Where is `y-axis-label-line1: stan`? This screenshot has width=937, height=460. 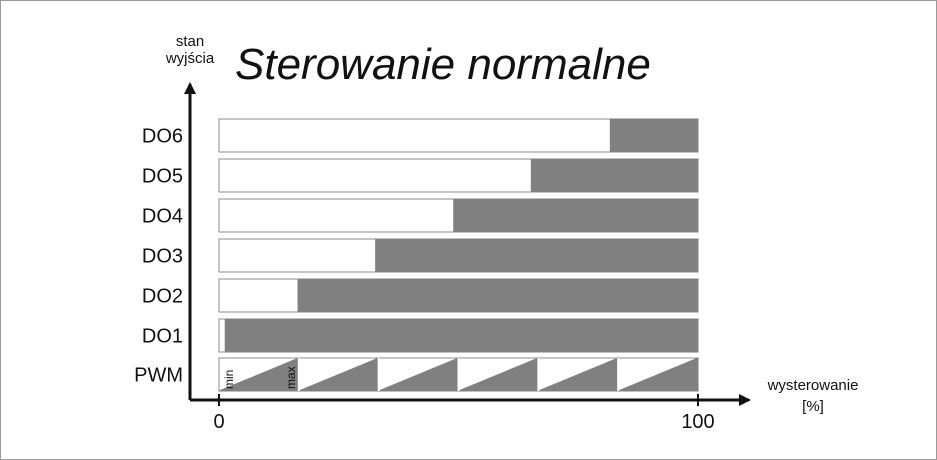
y-axis-label-line1: stan is located at coordinates (190, 41).